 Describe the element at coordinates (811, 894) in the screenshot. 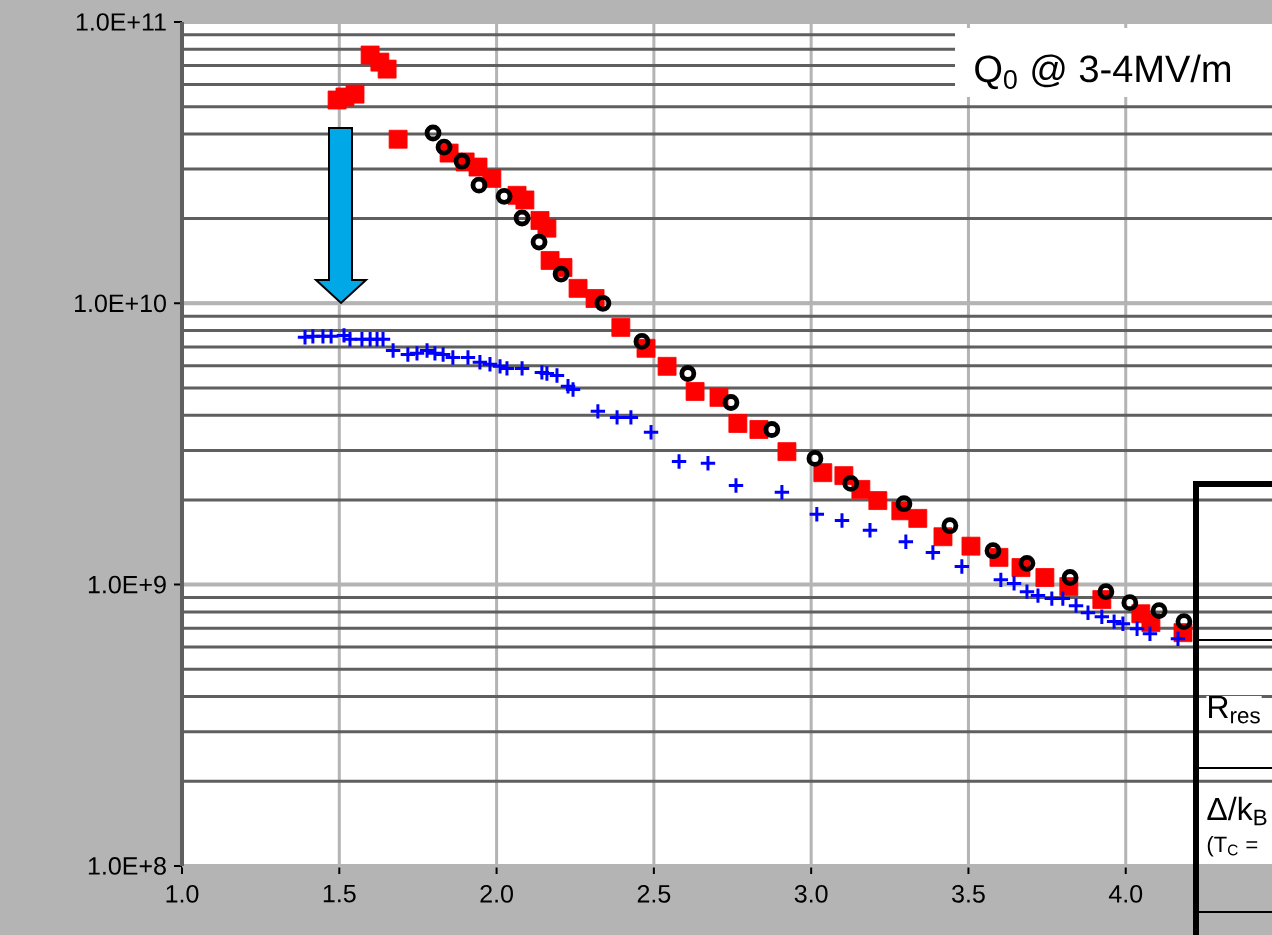

I see `x-tick-label: 3.0` at that location.